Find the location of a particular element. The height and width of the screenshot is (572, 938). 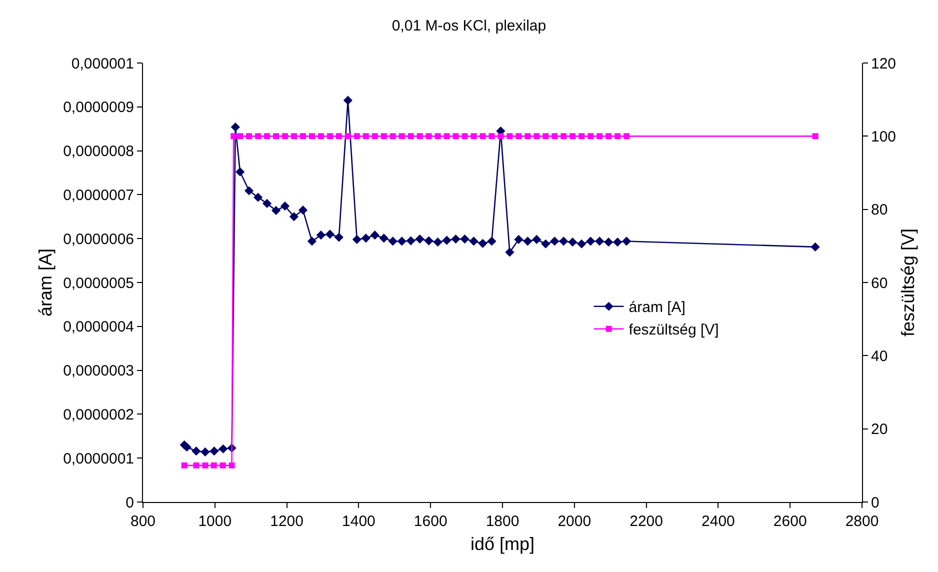

y-tick-label: 0,0000005 is located at coordinates (98, 283).